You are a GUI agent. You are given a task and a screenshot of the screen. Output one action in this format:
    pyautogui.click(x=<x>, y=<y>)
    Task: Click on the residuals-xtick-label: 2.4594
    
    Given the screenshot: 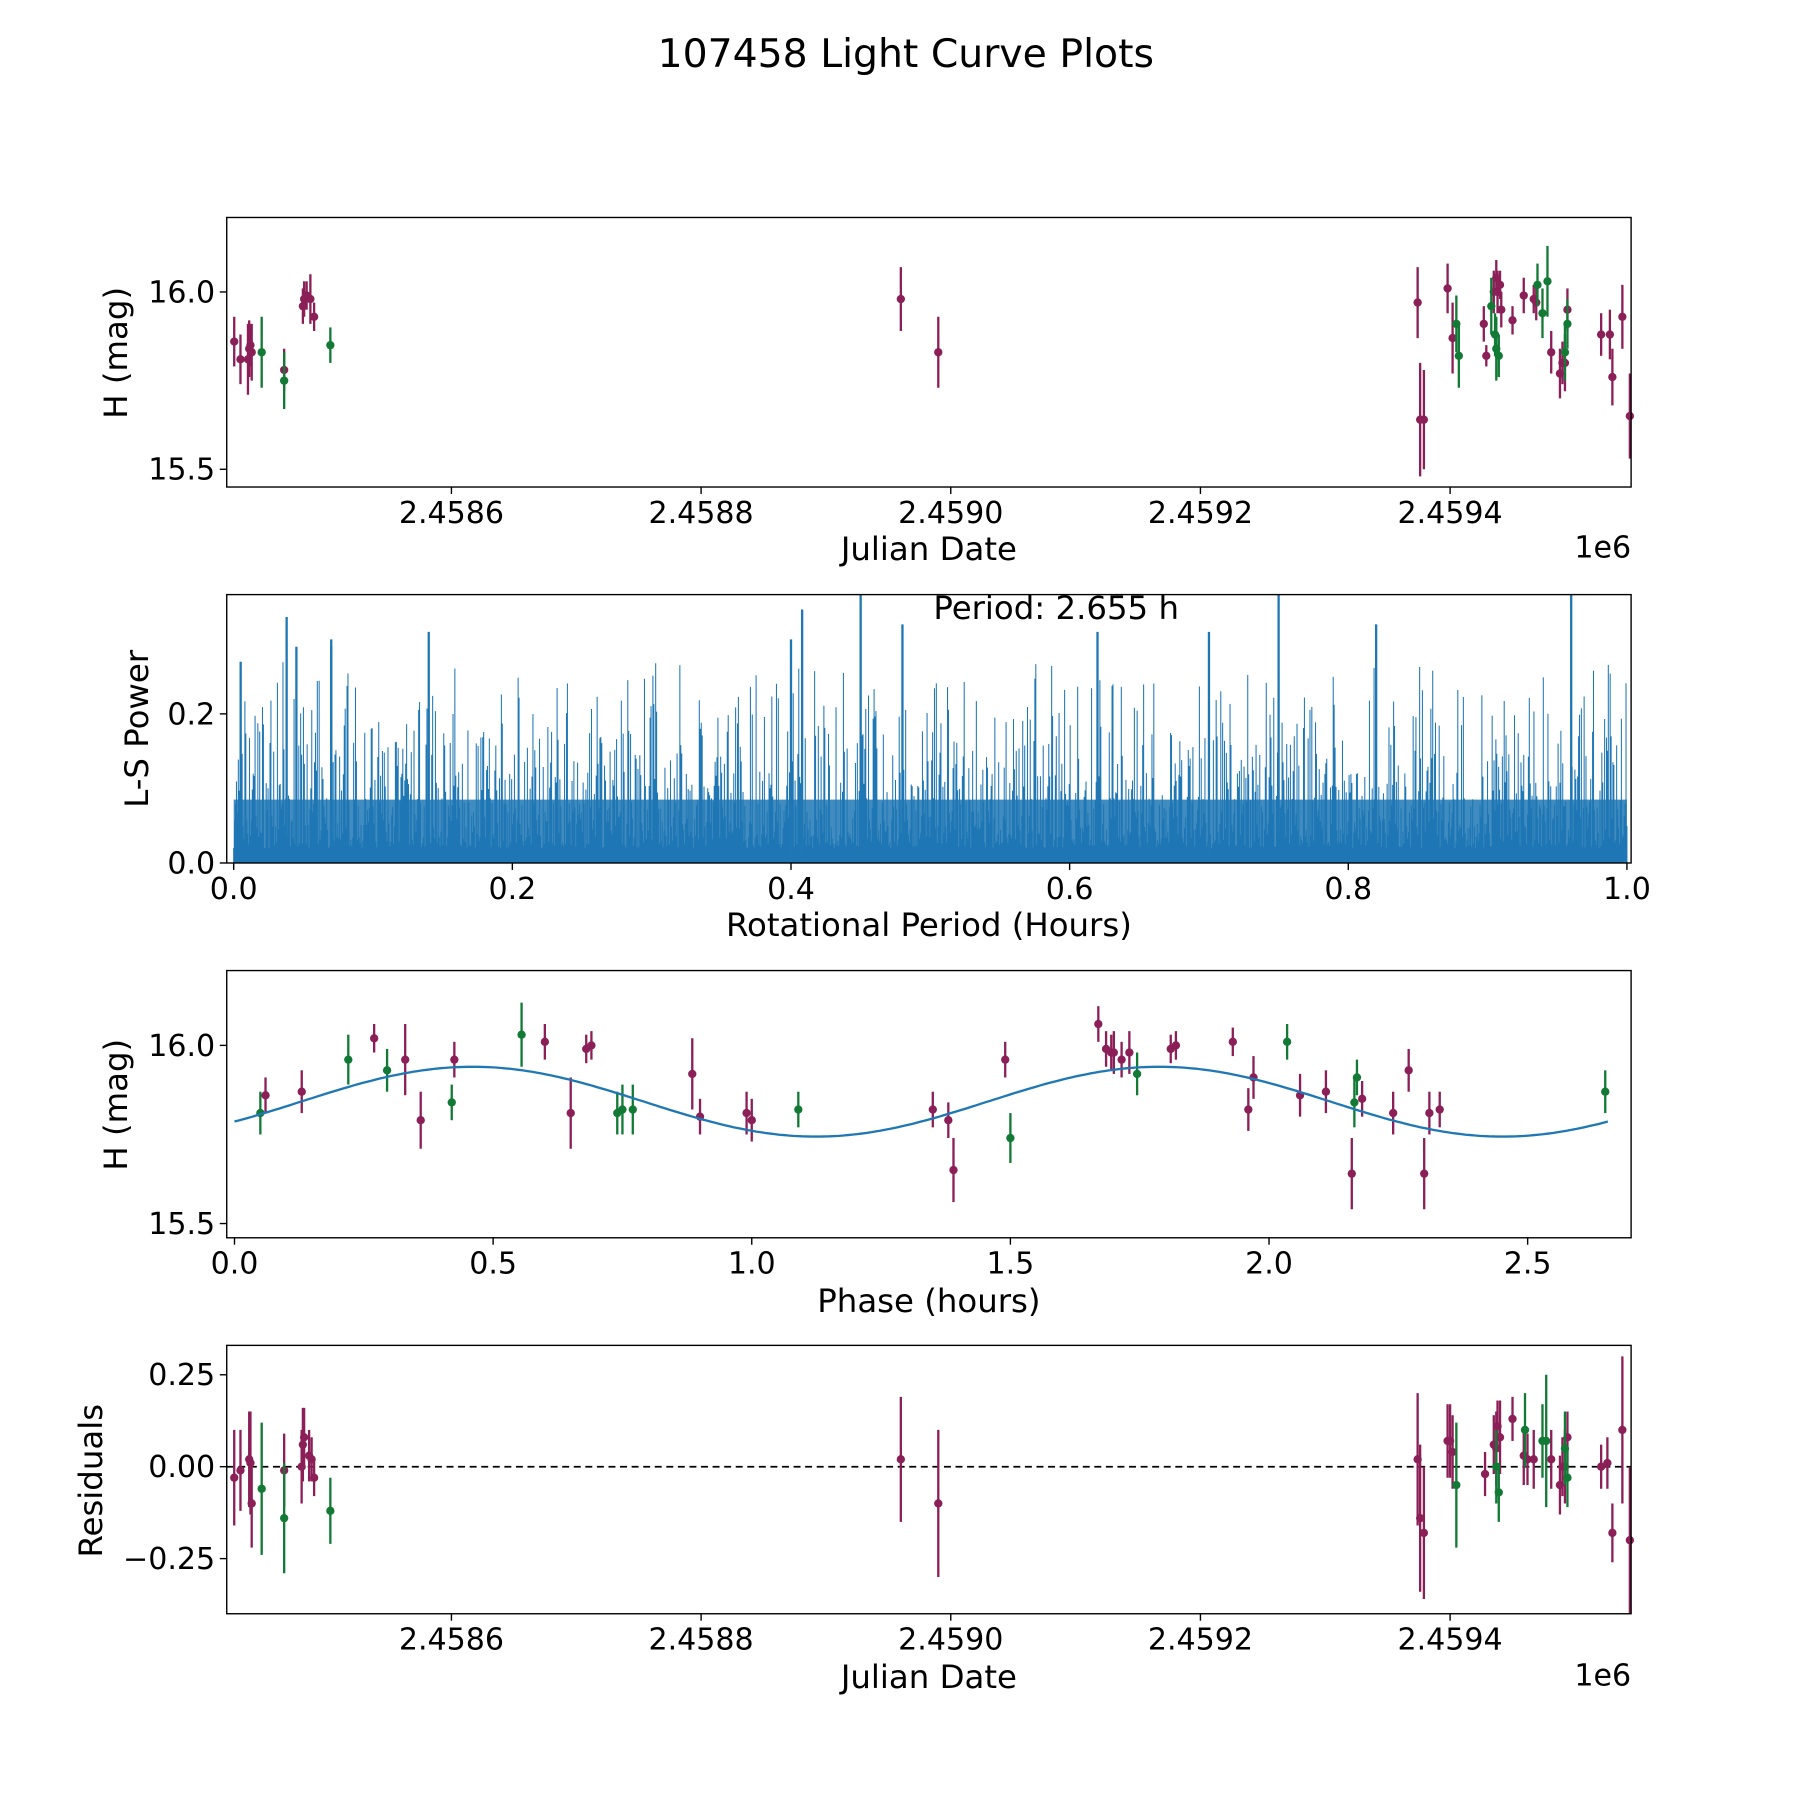 What is the action you would take?
    pyautogui.click(x=1449, y=1640)
    